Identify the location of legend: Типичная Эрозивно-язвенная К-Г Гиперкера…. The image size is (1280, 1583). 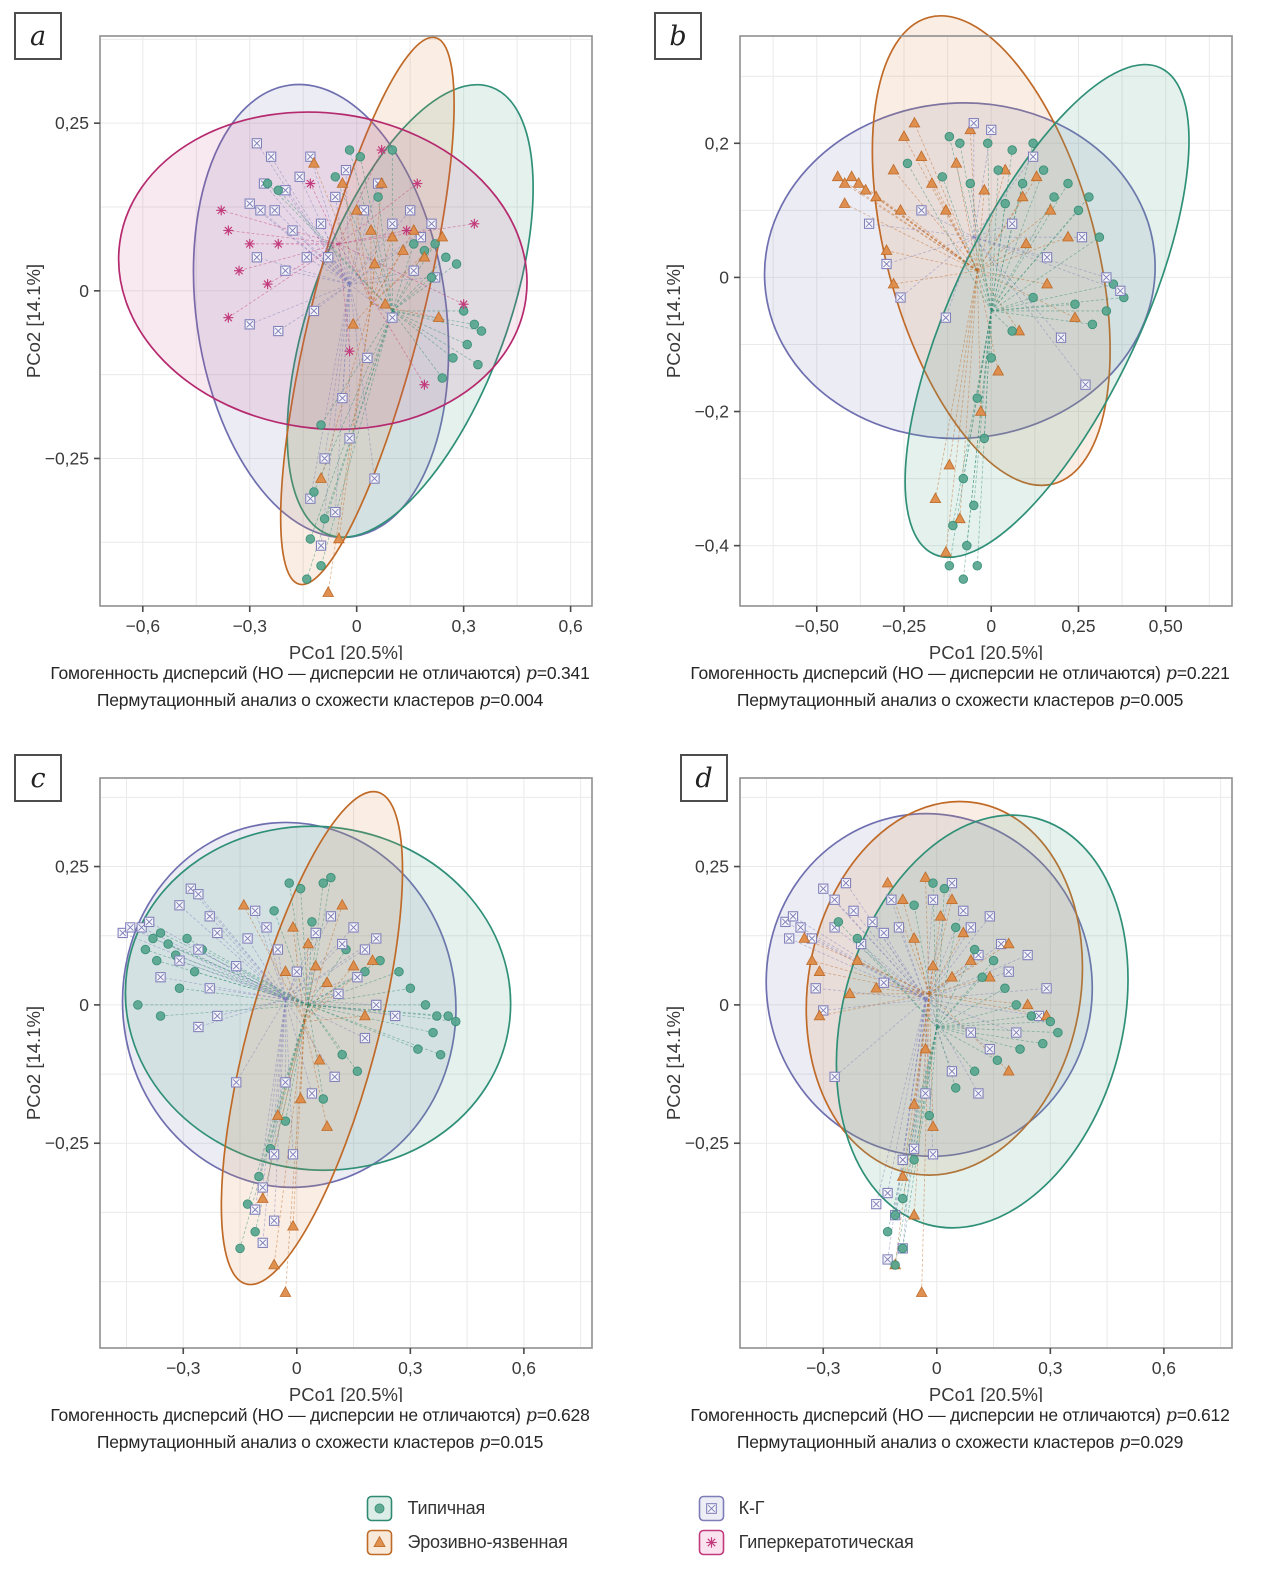
(640, 1525).